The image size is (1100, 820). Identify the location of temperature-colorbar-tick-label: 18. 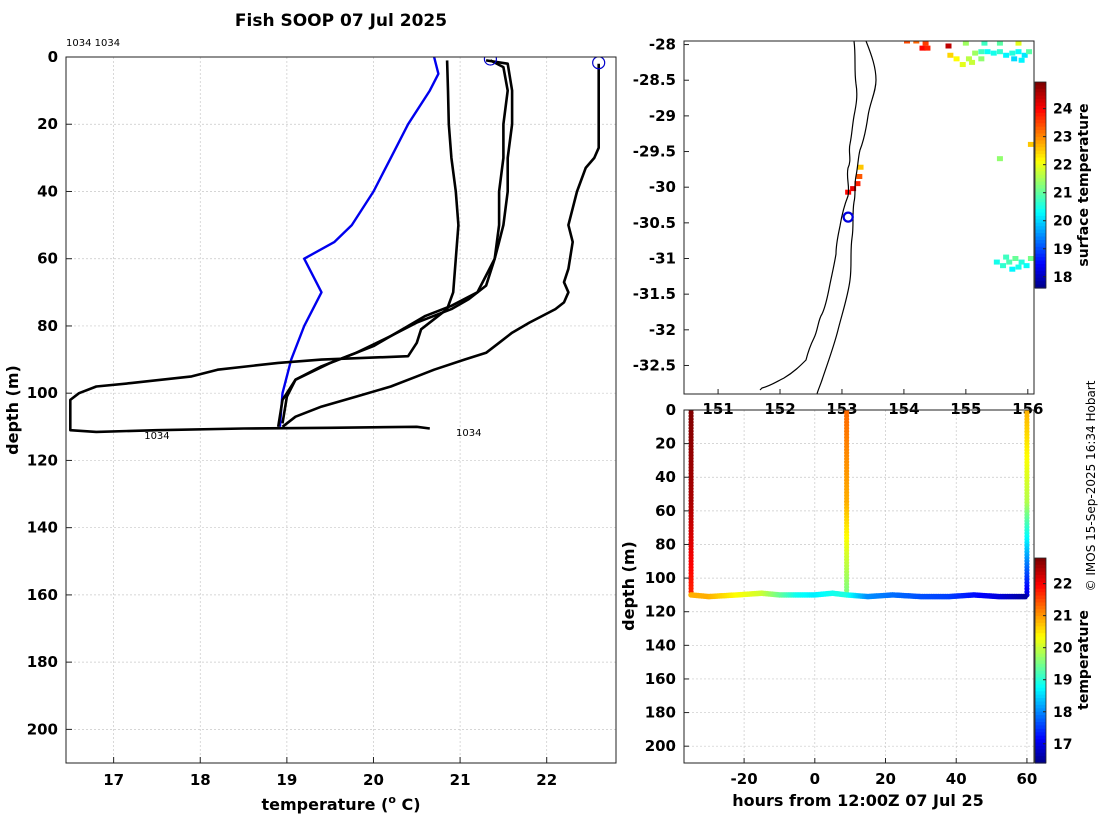
(1062, 713).